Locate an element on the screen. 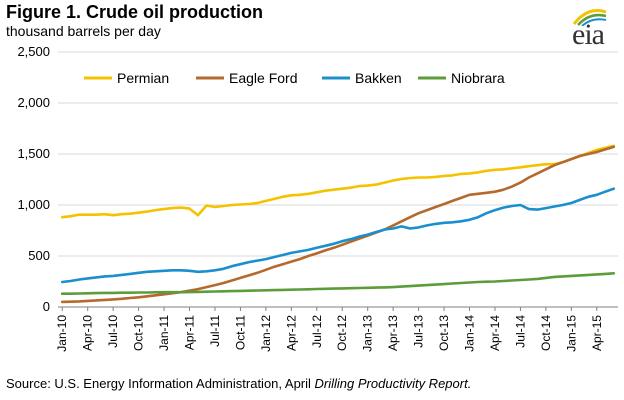 This screenshot has height=400, width=624. logo-arc-yellow is located at coordinates (589, 17).